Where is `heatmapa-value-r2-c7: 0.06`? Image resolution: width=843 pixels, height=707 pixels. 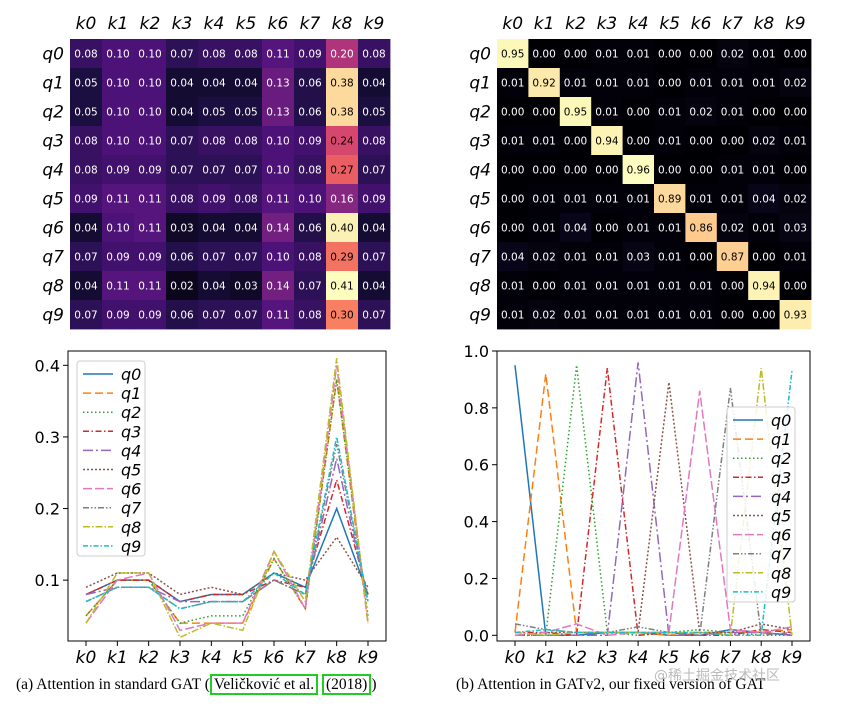 heatmapa-value-r2-c7: 0.06 is located at coordinates (310, 113).